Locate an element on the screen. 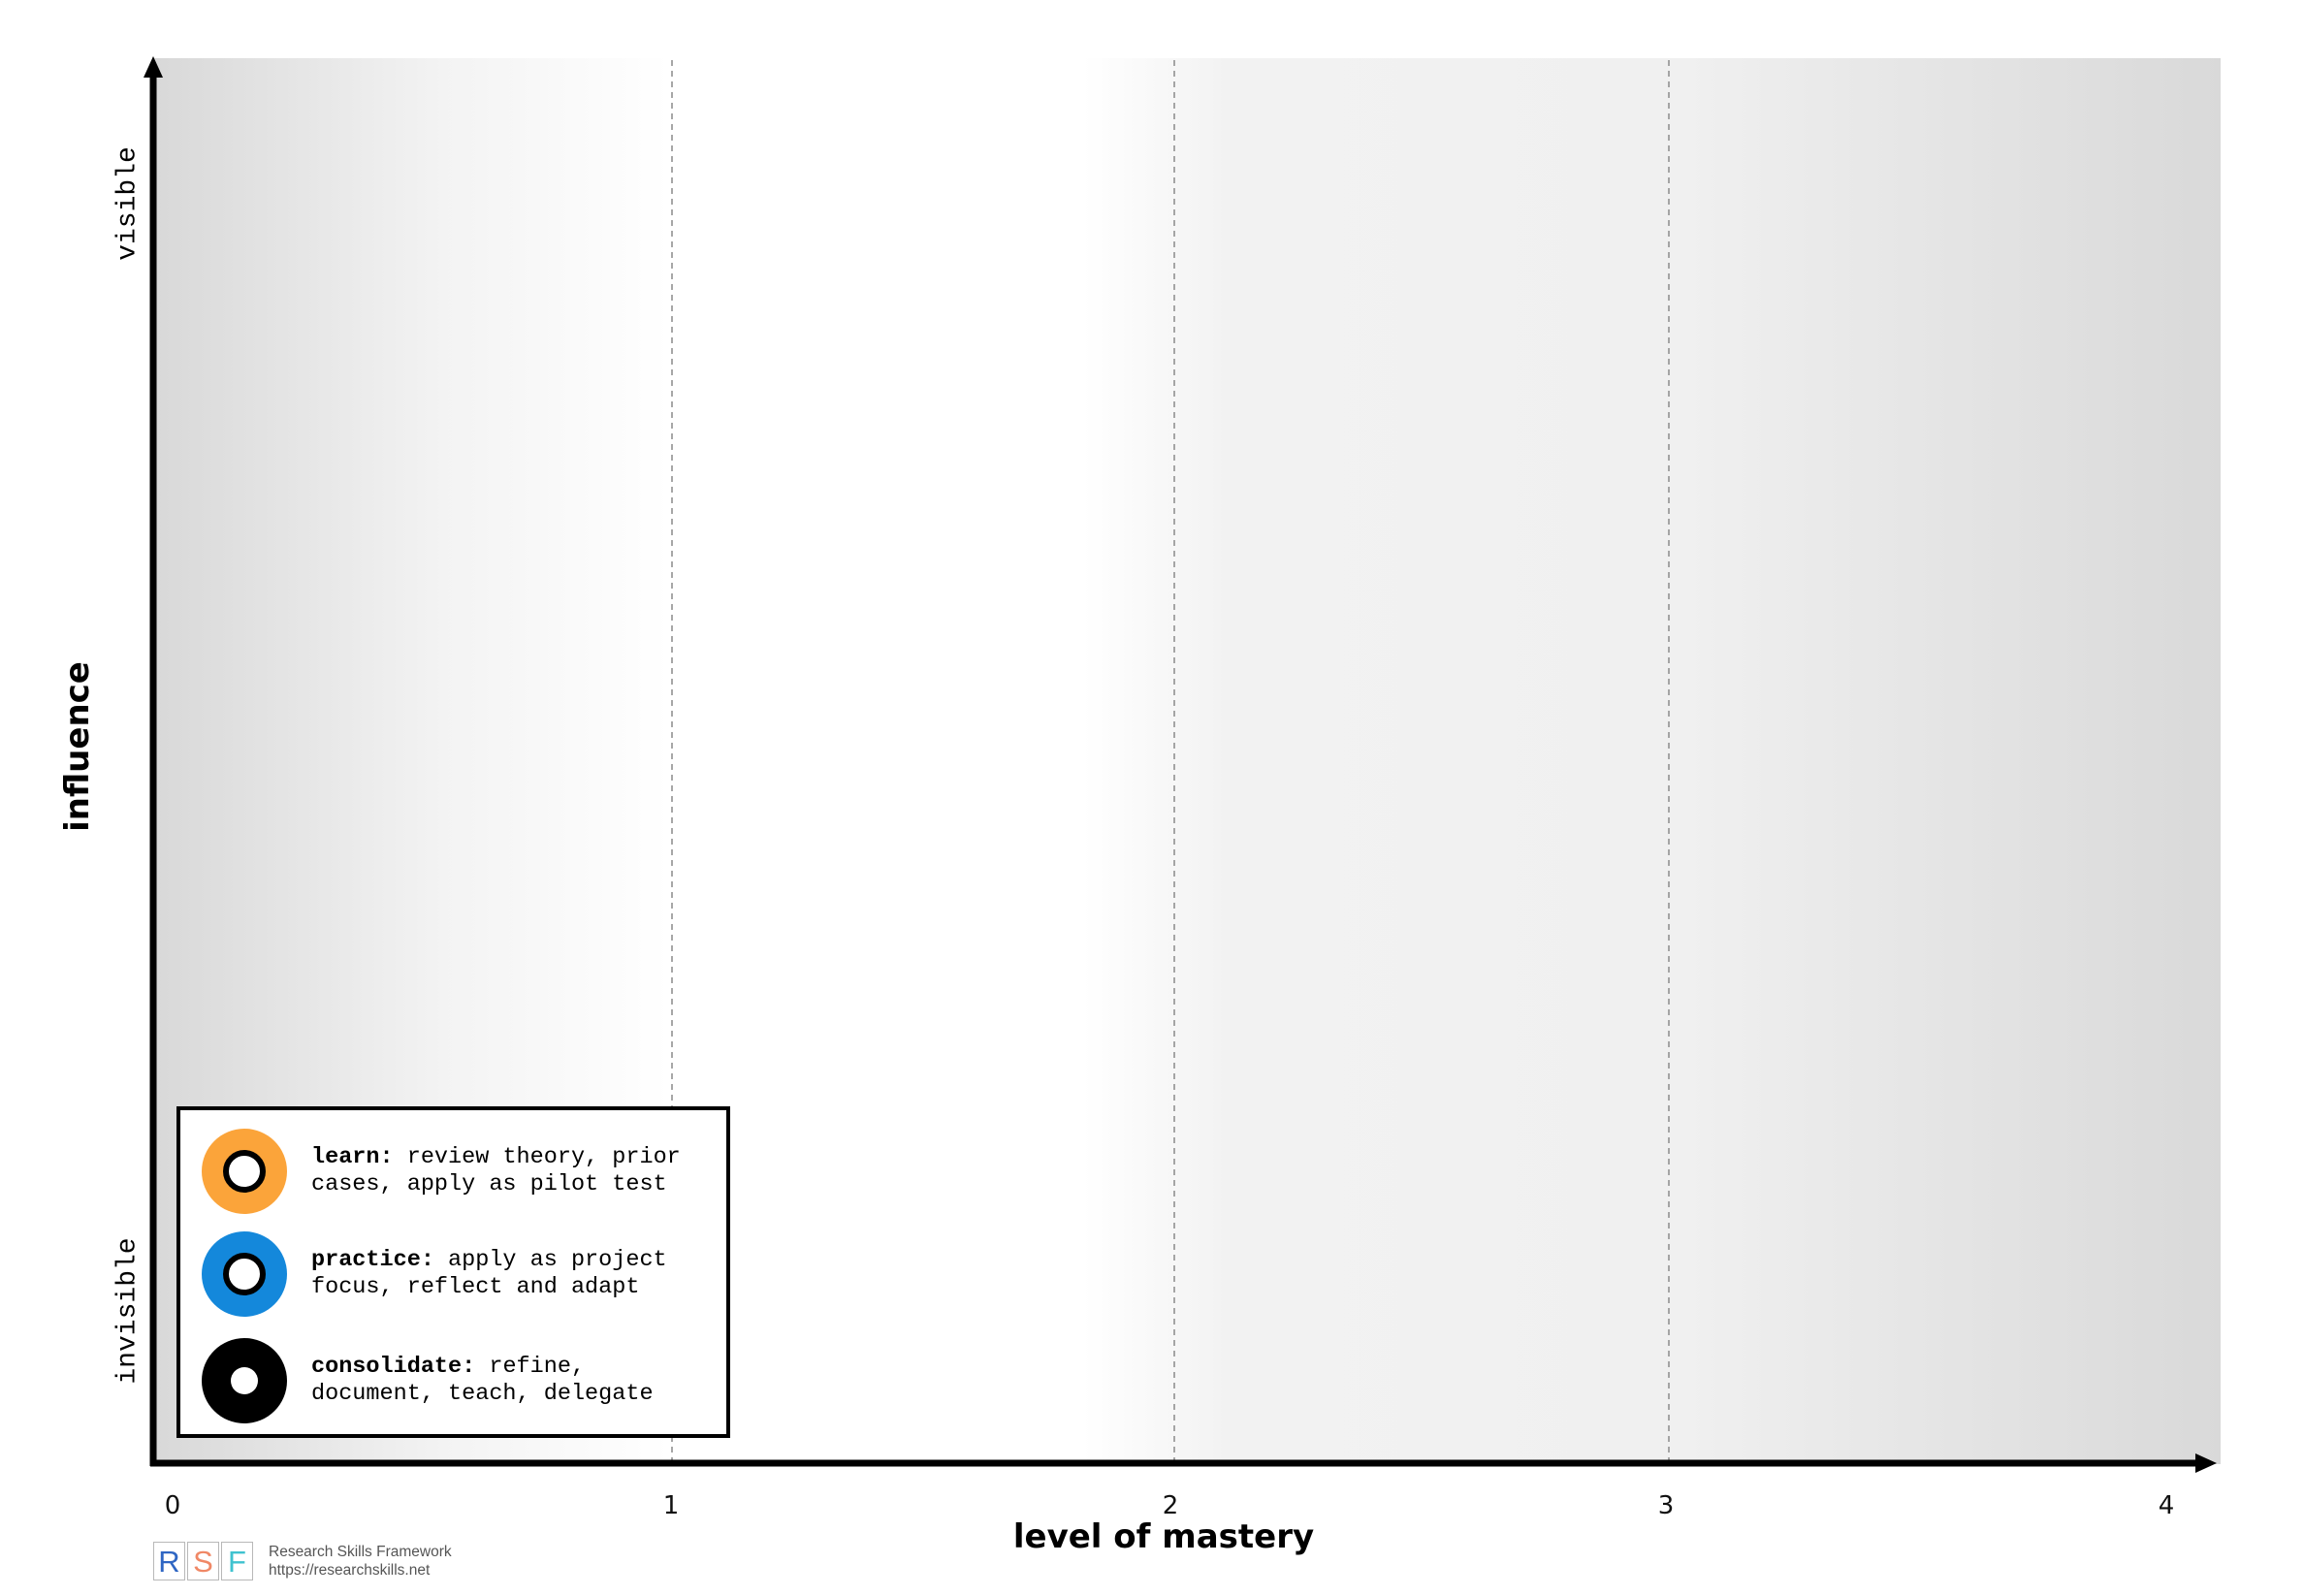 The width and height of the screenshot is (2304, 1596). x-axis-arrowhead is located at coordinates (2206, 1463).